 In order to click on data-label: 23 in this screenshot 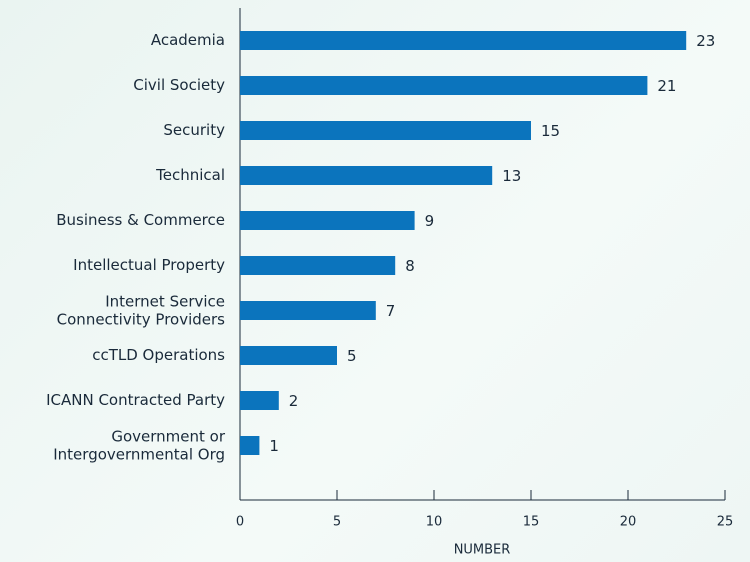, I will do `click(705, 41)`.